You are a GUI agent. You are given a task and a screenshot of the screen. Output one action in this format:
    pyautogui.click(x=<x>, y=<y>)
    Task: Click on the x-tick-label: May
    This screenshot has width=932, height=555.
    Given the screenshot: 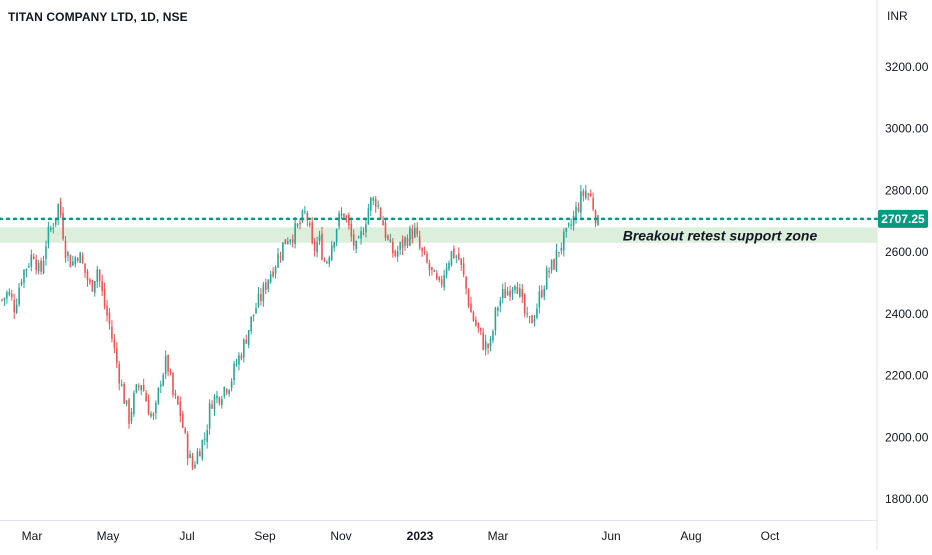 What is the action you would take?
    pyautogui.click(x=108, y=536)
    